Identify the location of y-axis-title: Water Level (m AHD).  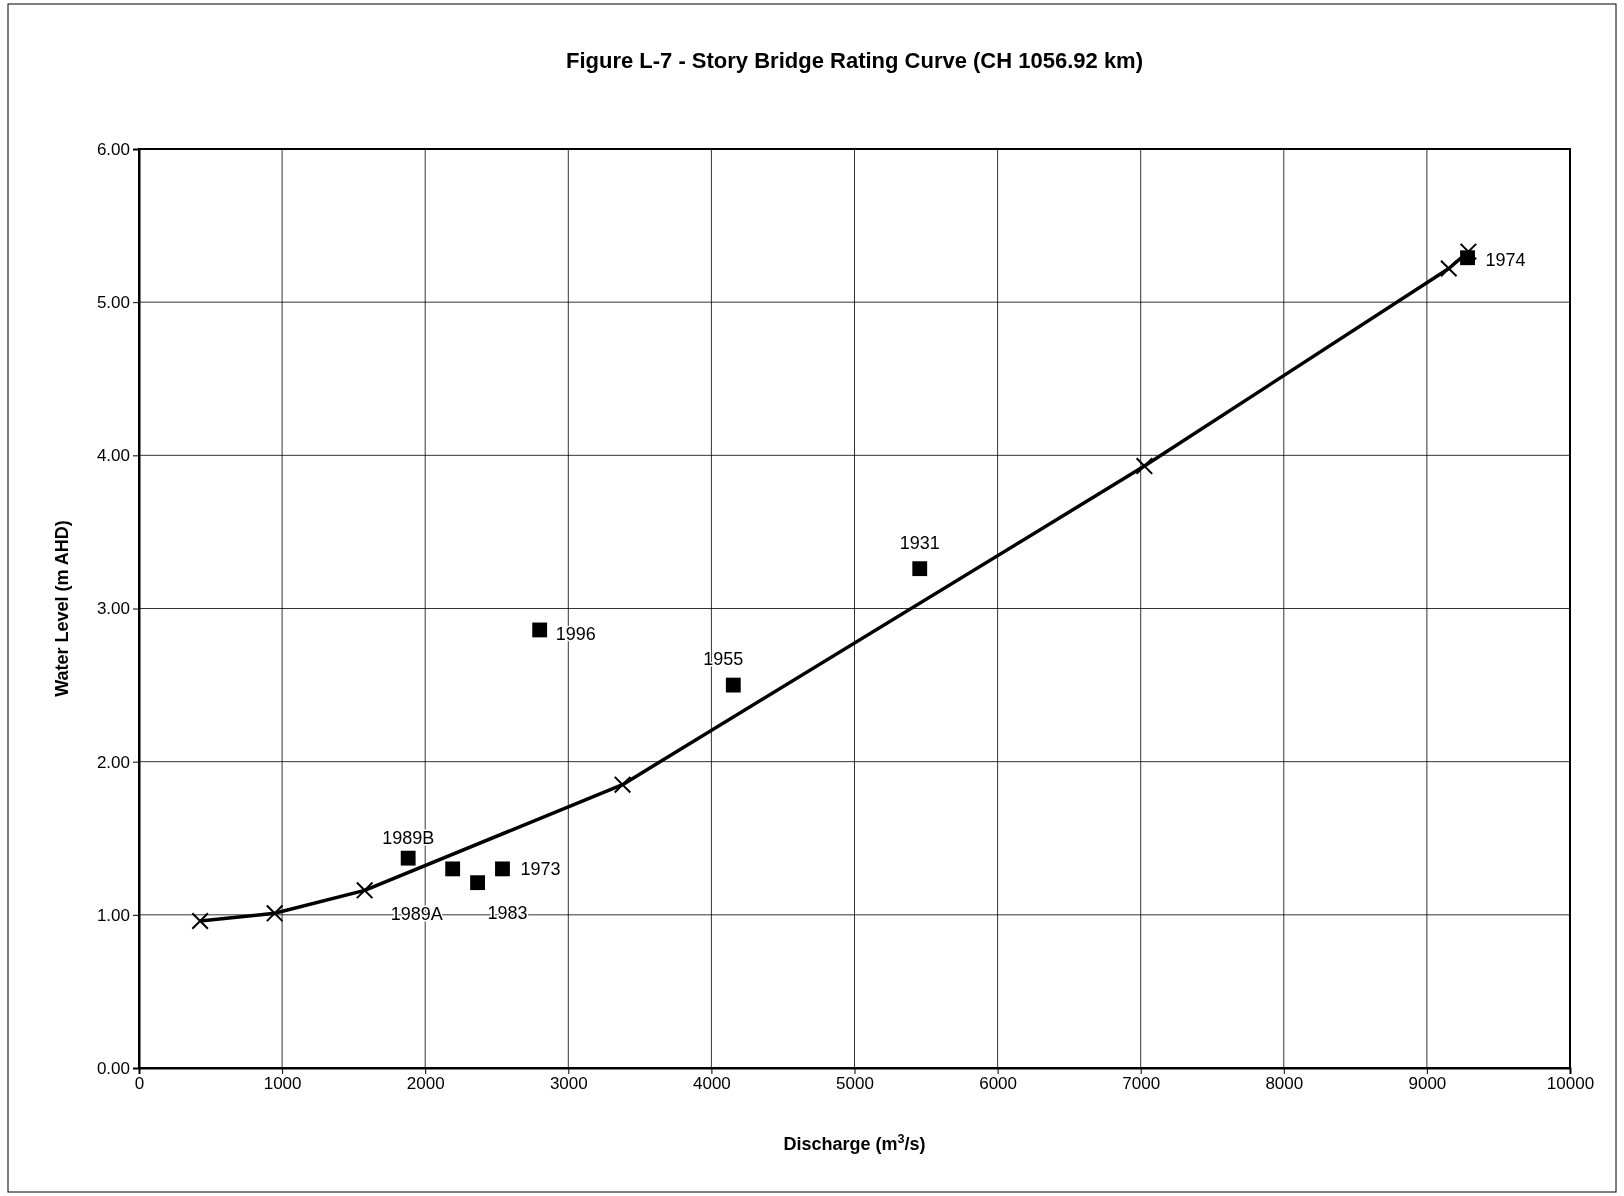
(62, 608).